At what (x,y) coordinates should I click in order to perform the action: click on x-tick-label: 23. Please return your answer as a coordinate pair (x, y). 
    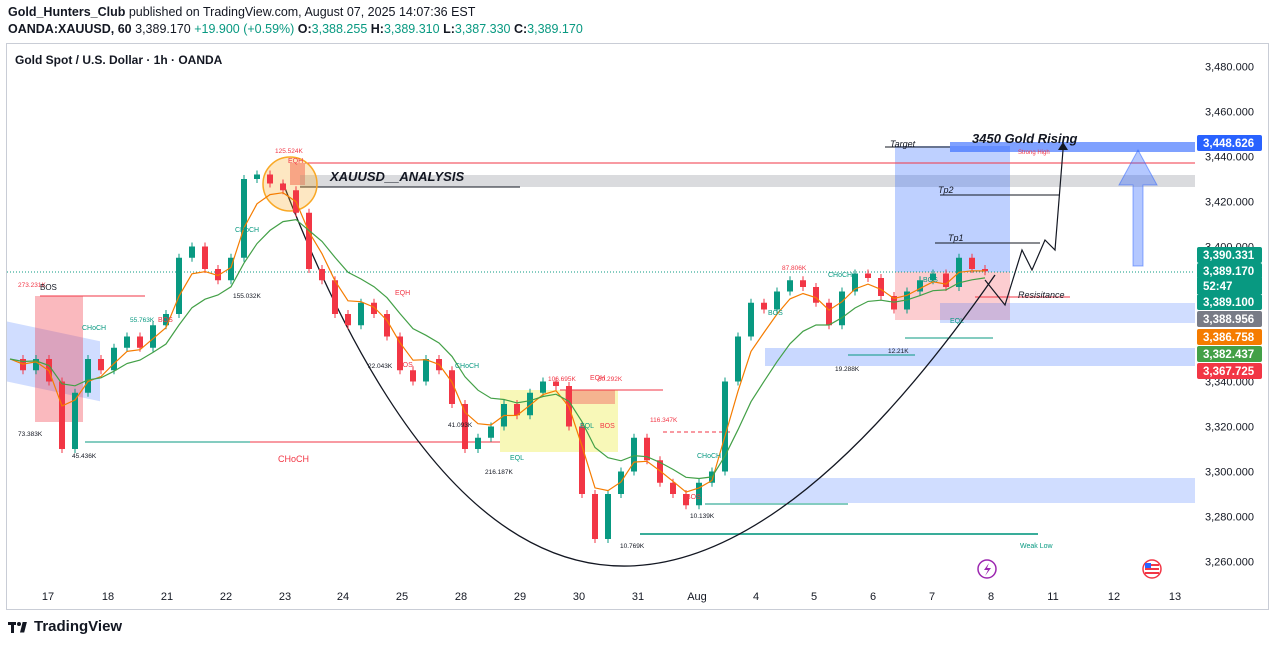
    Looking at the image, I should click on (285, 597).